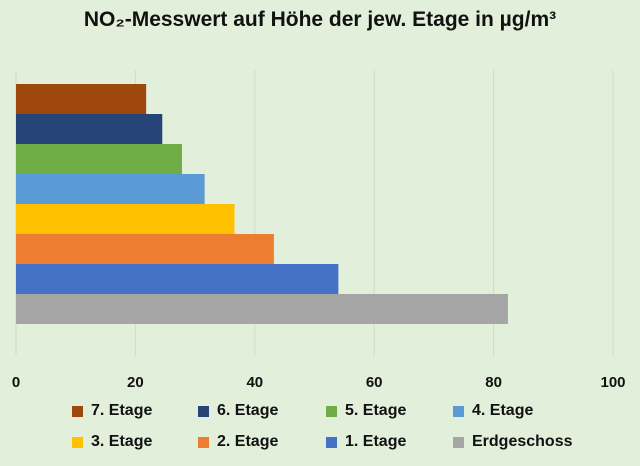  I want to click on bar-1-etage, so click(177, 279).